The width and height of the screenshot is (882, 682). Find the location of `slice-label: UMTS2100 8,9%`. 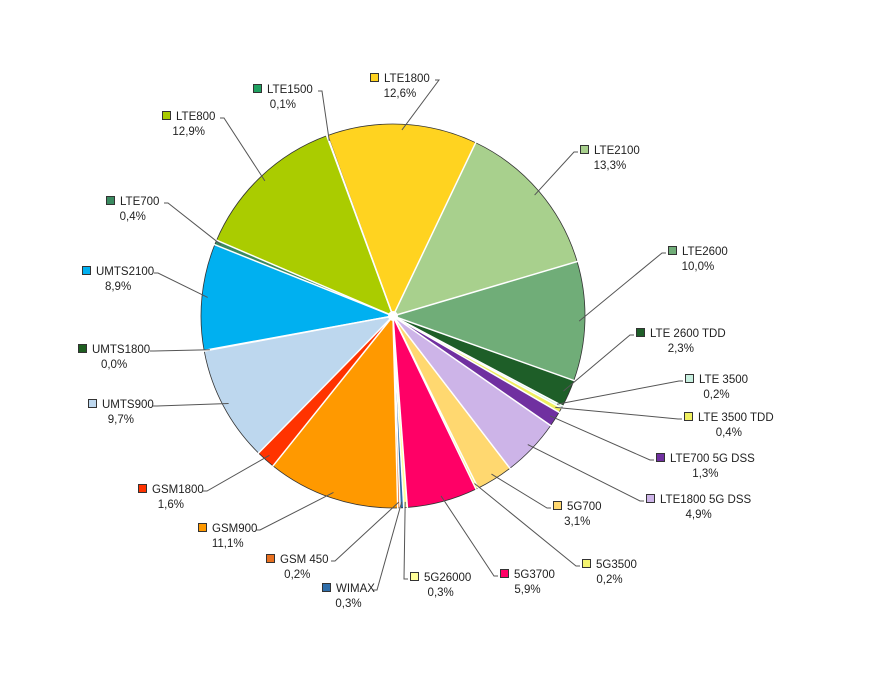

slice-label: UMTS2100 8,9% is located at coordinates (118, 280).